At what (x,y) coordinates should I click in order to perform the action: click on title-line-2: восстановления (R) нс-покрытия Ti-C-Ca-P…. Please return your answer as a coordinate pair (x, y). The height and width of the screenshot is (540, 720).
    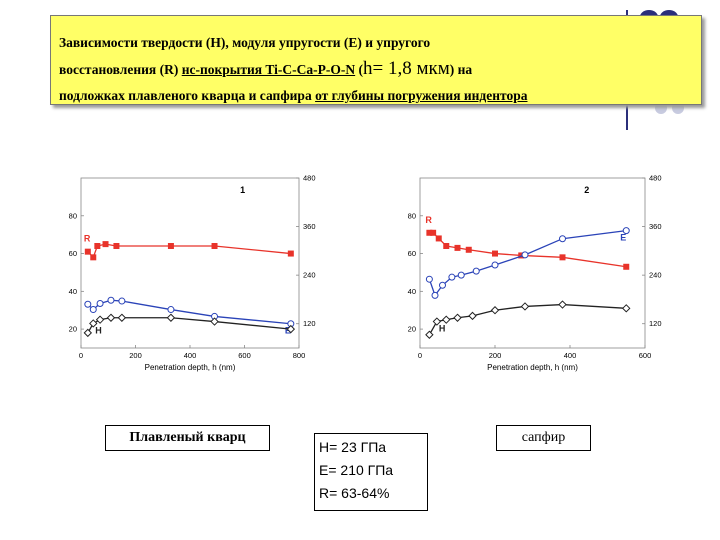
    Looking at the image, I should click on (376, 69).